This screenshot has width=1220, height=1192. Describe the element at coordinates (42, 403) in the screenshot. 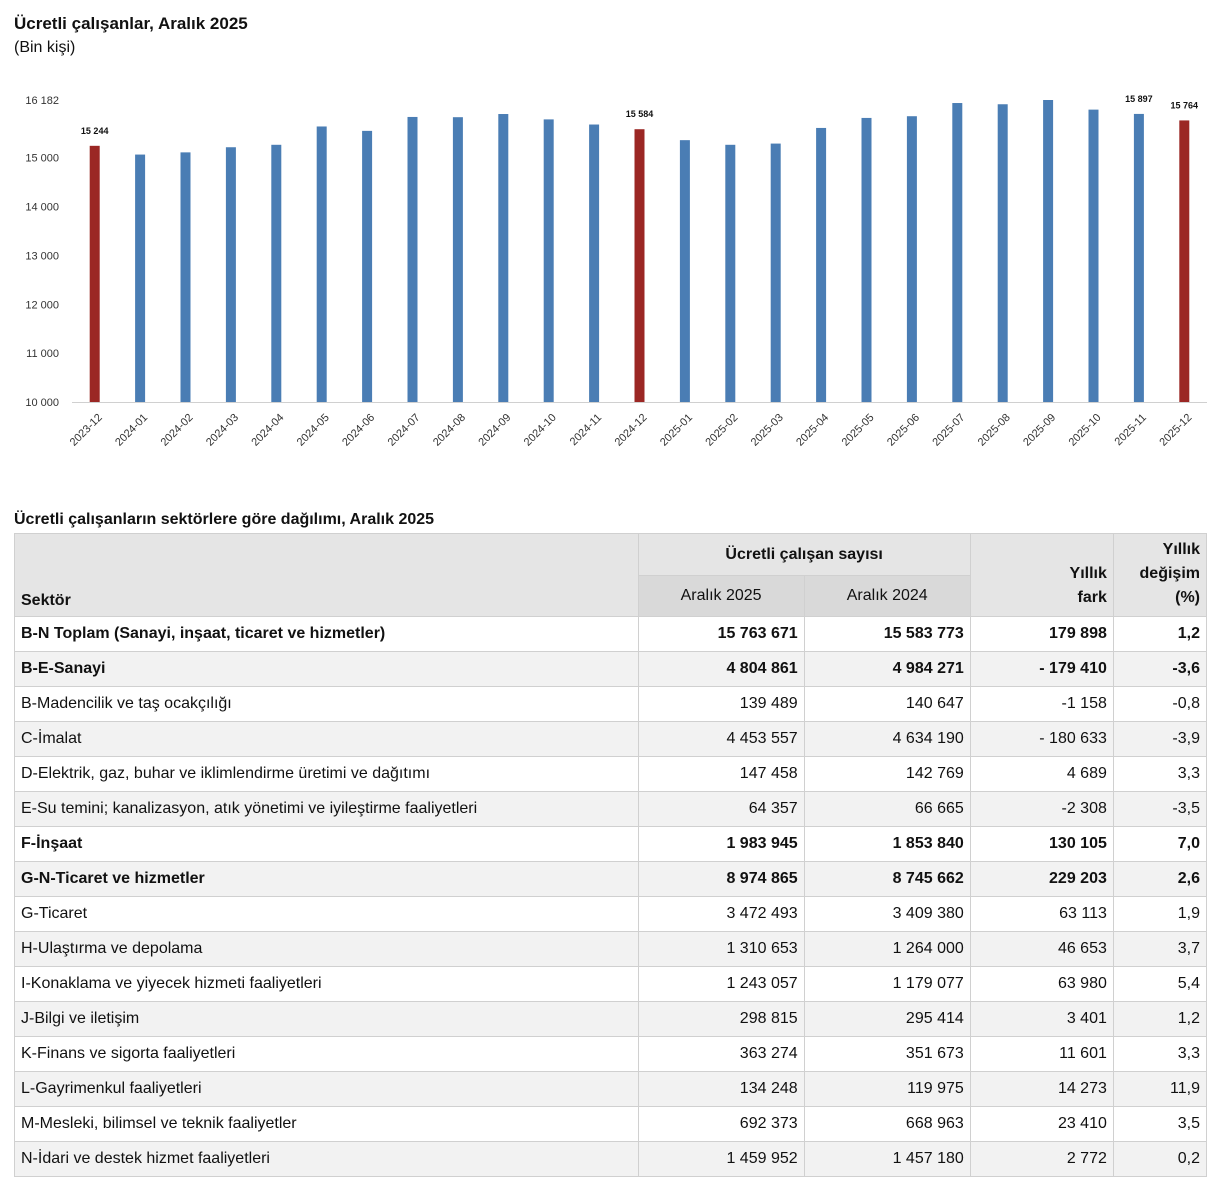

I see `y-tick-label: 10 000` at that location.